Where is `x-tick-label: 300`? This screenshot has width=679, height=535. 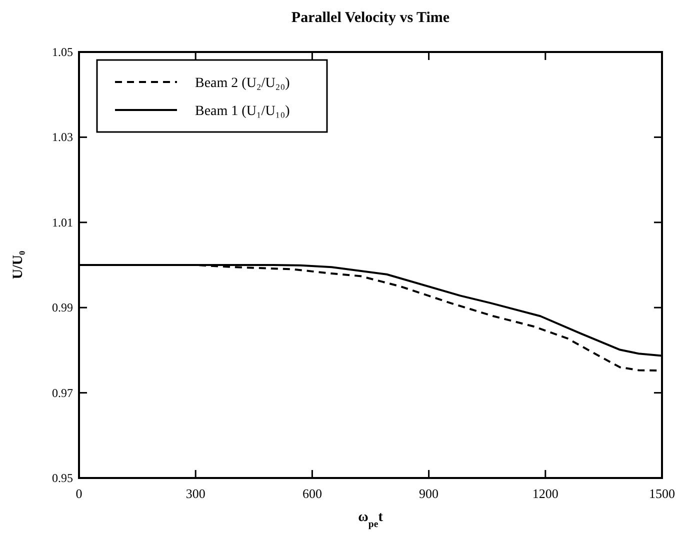 x-tick-label: 300 is located at coordinates (196, 493).